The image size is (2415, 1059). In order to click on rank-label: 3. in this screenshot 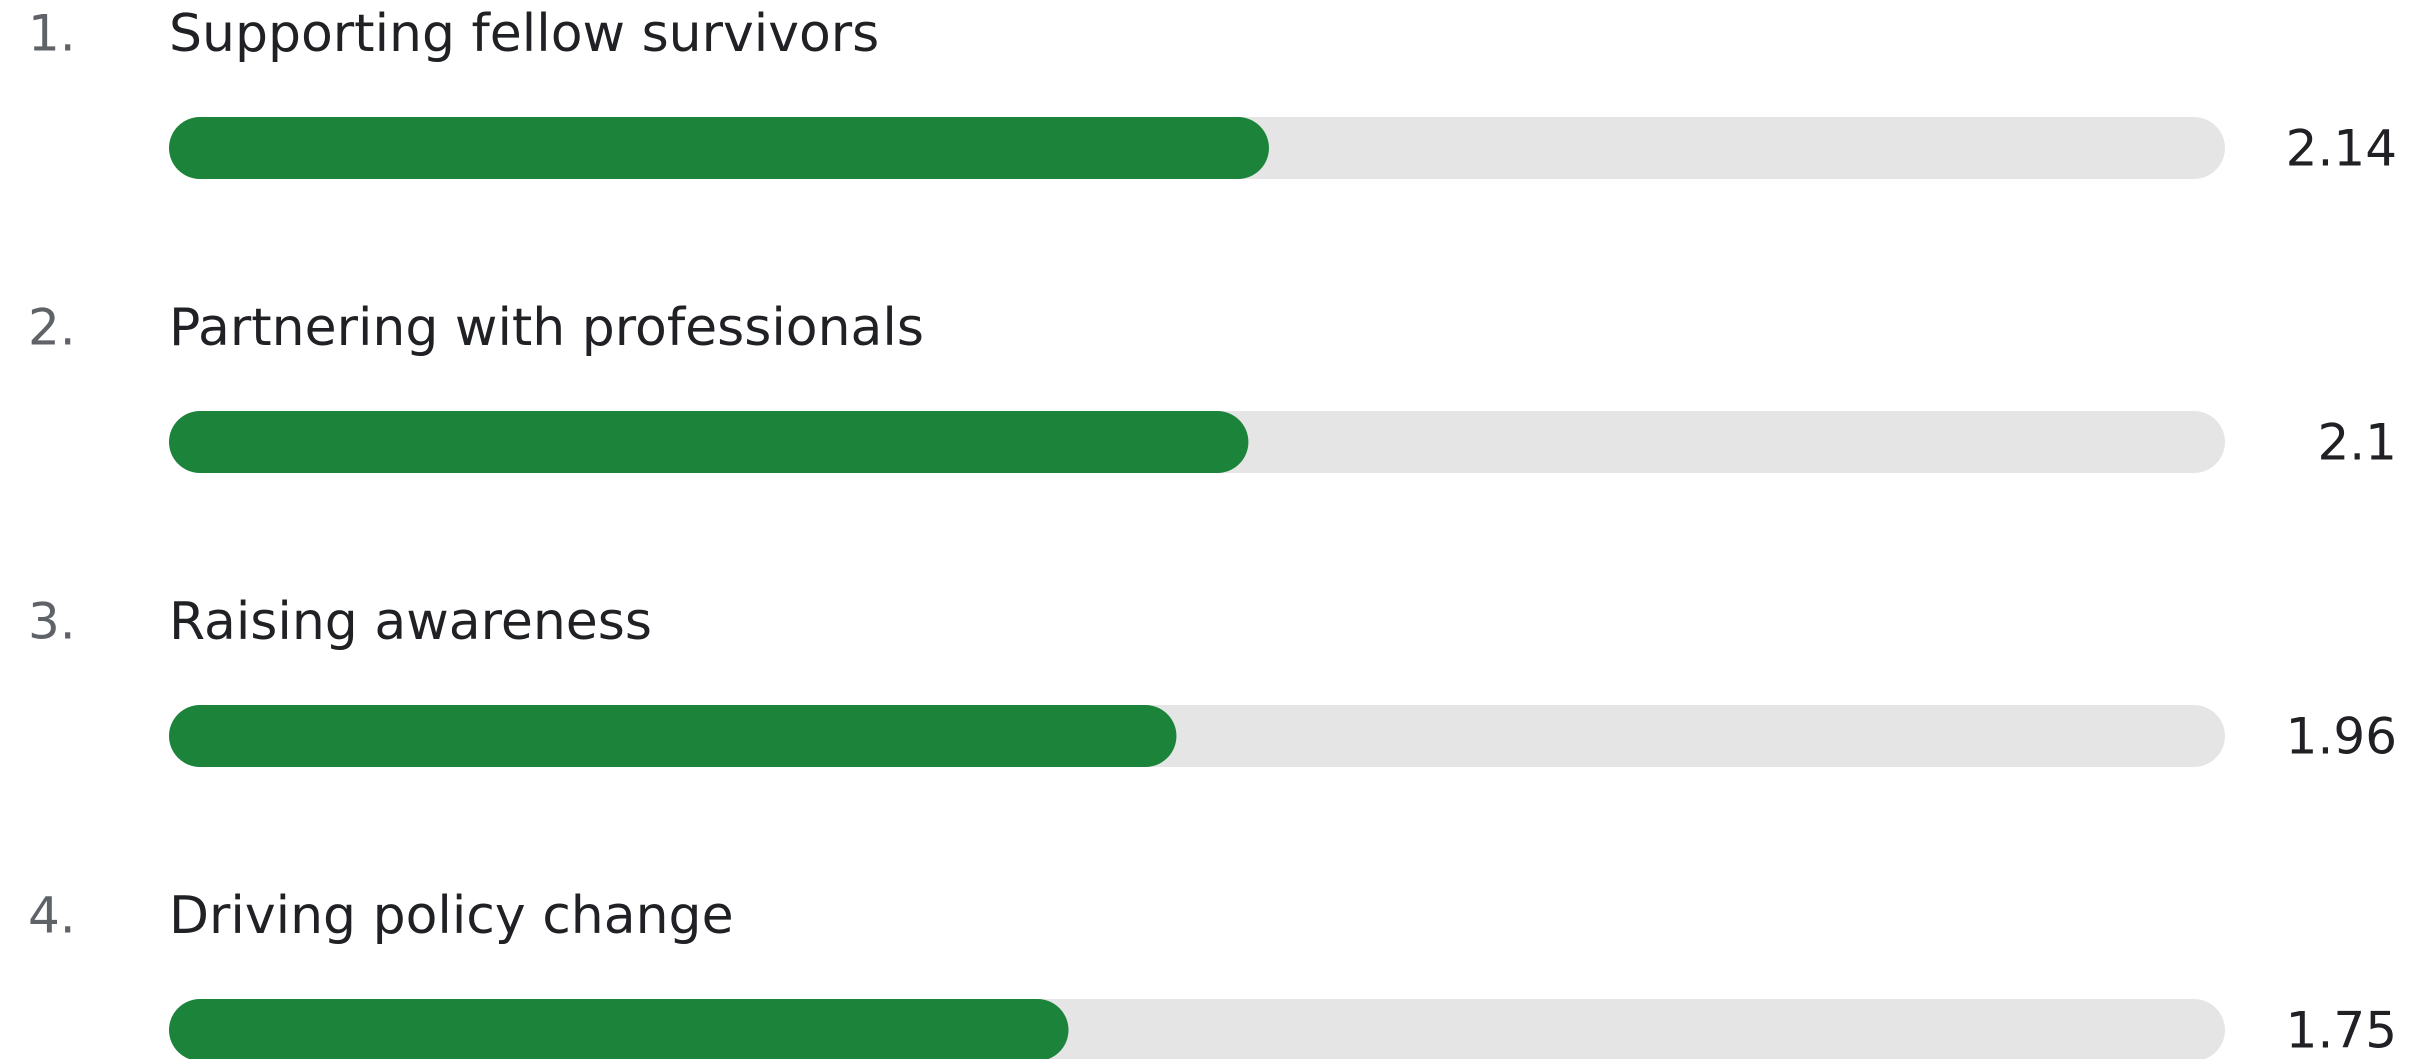, I will do `click(52, 622)`.